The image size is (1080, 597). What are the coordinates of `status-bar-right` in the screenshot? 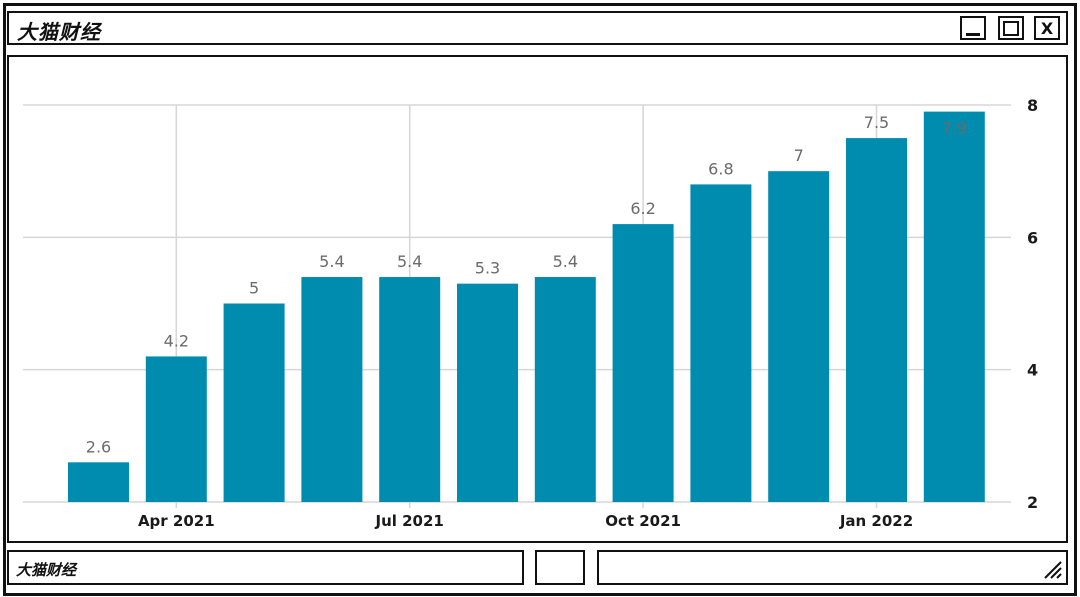 It's located at (832, 567).